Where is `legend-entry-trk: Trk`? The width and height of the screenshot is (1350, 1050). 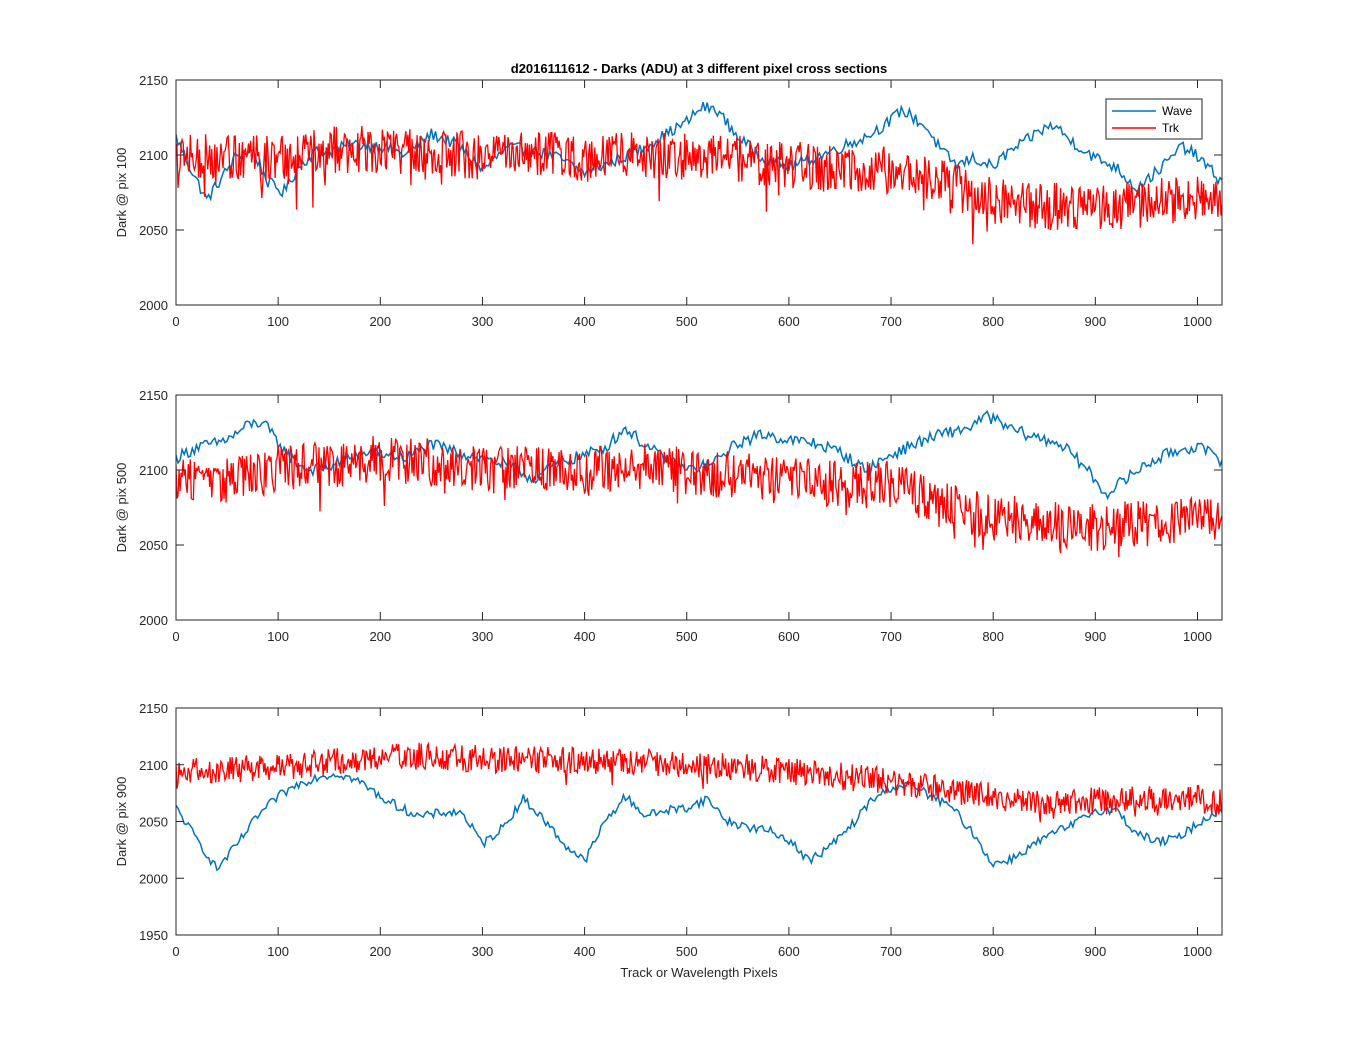
legend-entry-trk: Trk is located at coordinates (1171, 128).